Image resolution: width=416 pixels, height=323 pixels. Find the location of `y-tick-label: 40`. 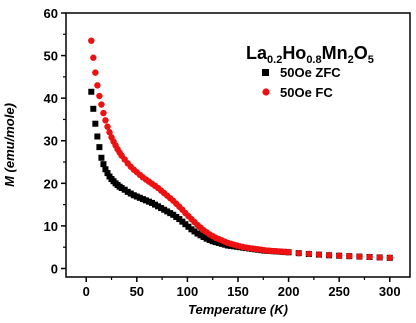

y-tick-label: 40 is located at coordinates (51, 98).